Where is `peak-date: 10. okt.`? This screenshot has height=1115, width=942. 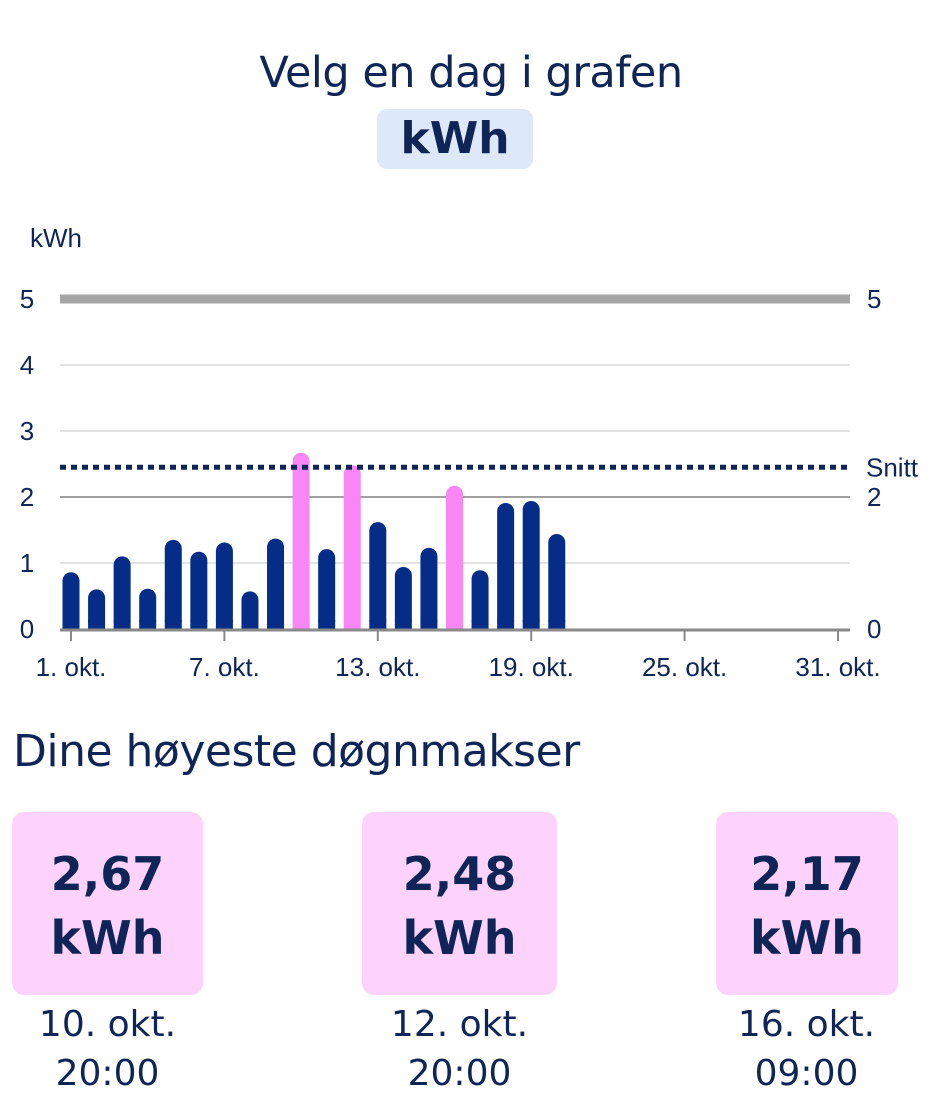
peak-date: 10. okt. is located at coordinates (107, 1024).